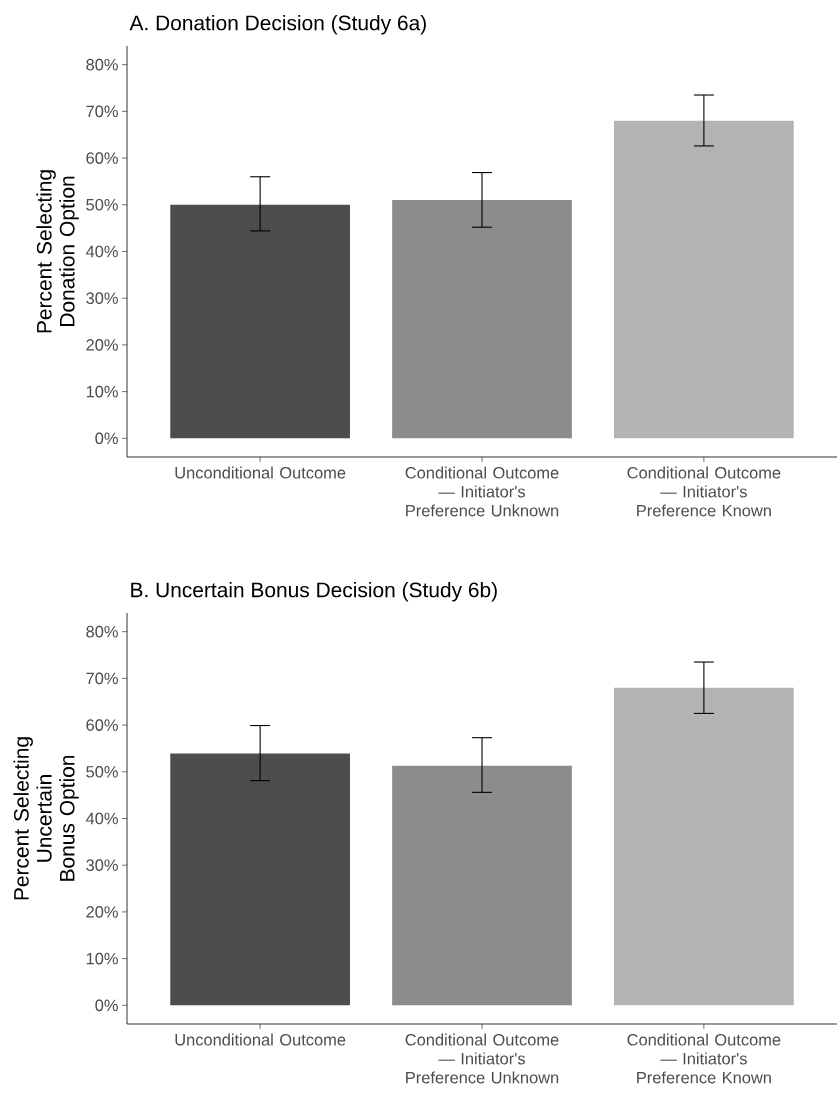 This screenshot has height=1093, width=837. I want to click on y-axis-title: Percent Selecting Uncertain Bonus Option, so click(46, 818).